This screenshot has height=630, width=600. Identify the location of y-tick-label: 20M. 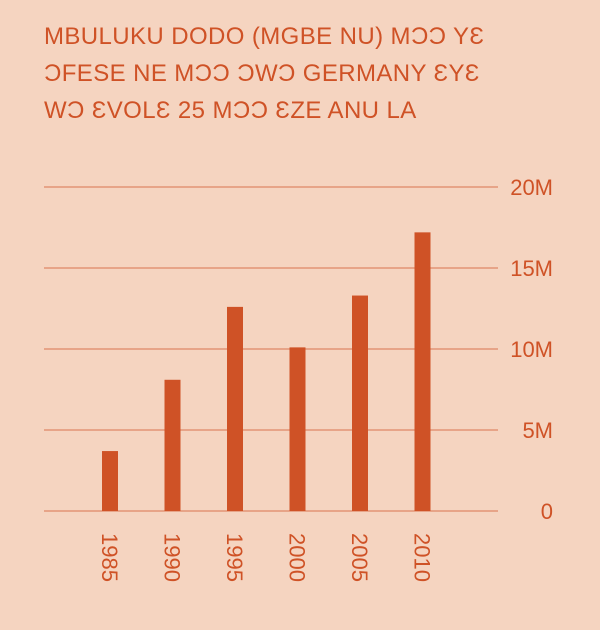
(531, 187).